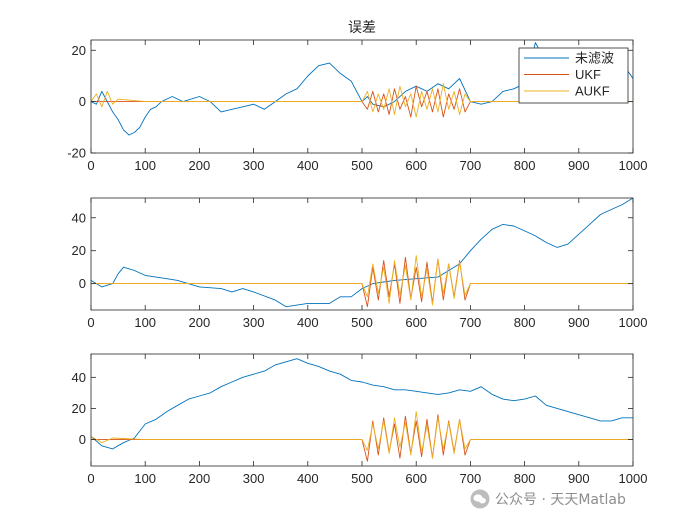  I want to click on y-tick-label: -20, so click(76, 153).